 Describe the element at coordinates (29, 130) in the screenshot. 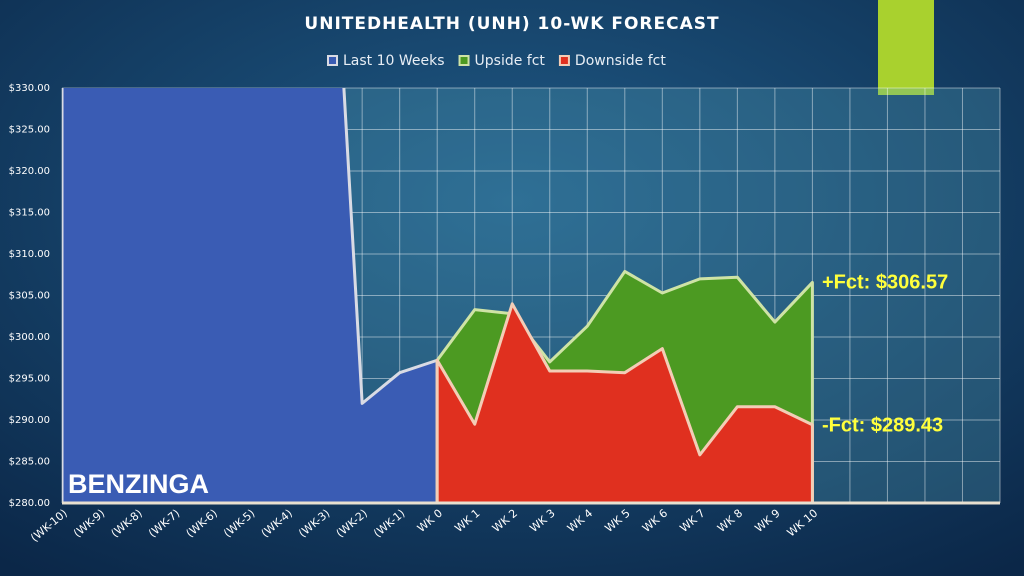

I see `y-tick-label: $325.00` at that location.